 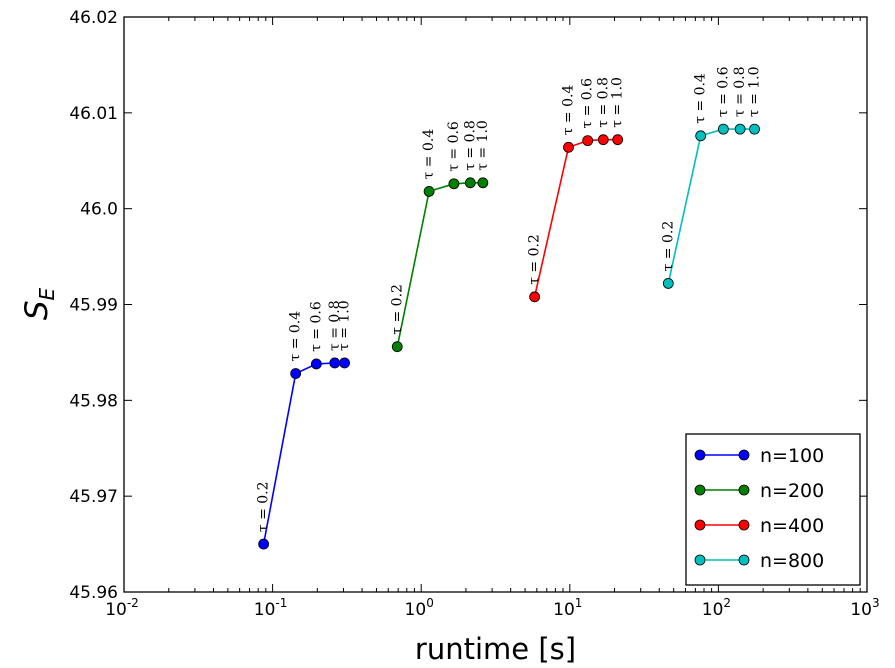 I want to click on y-axis-title-sub: E, so click(x=47, y=293).